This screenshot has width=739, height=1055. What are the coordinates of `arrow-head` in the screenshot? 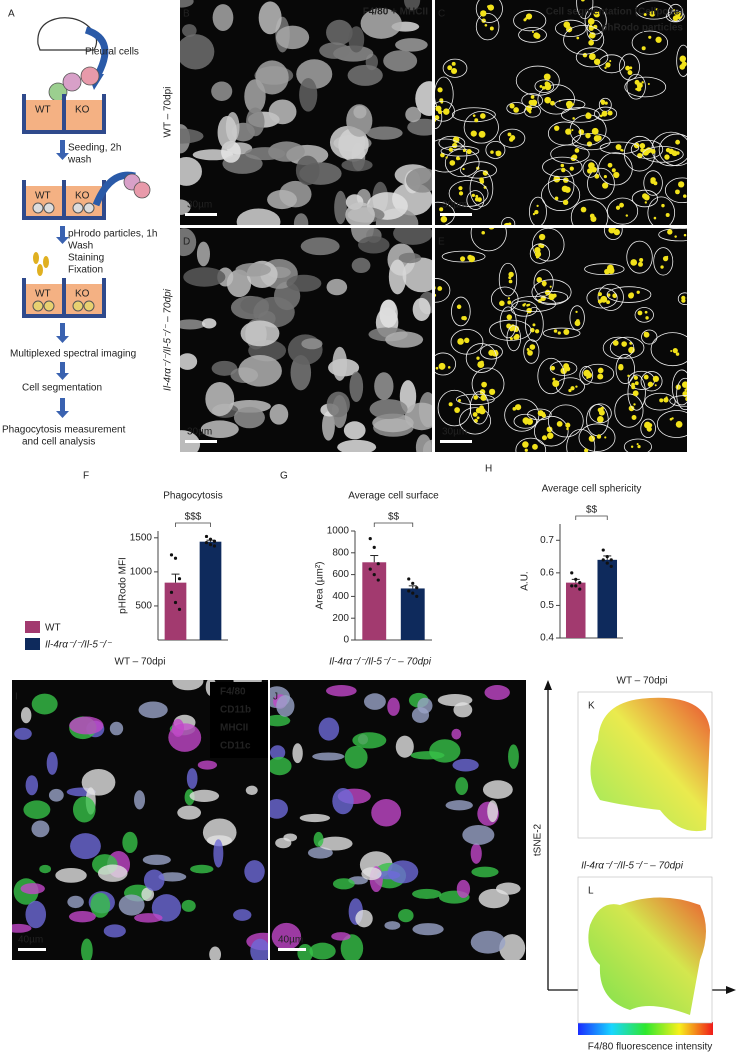 It's located at (62, 414).